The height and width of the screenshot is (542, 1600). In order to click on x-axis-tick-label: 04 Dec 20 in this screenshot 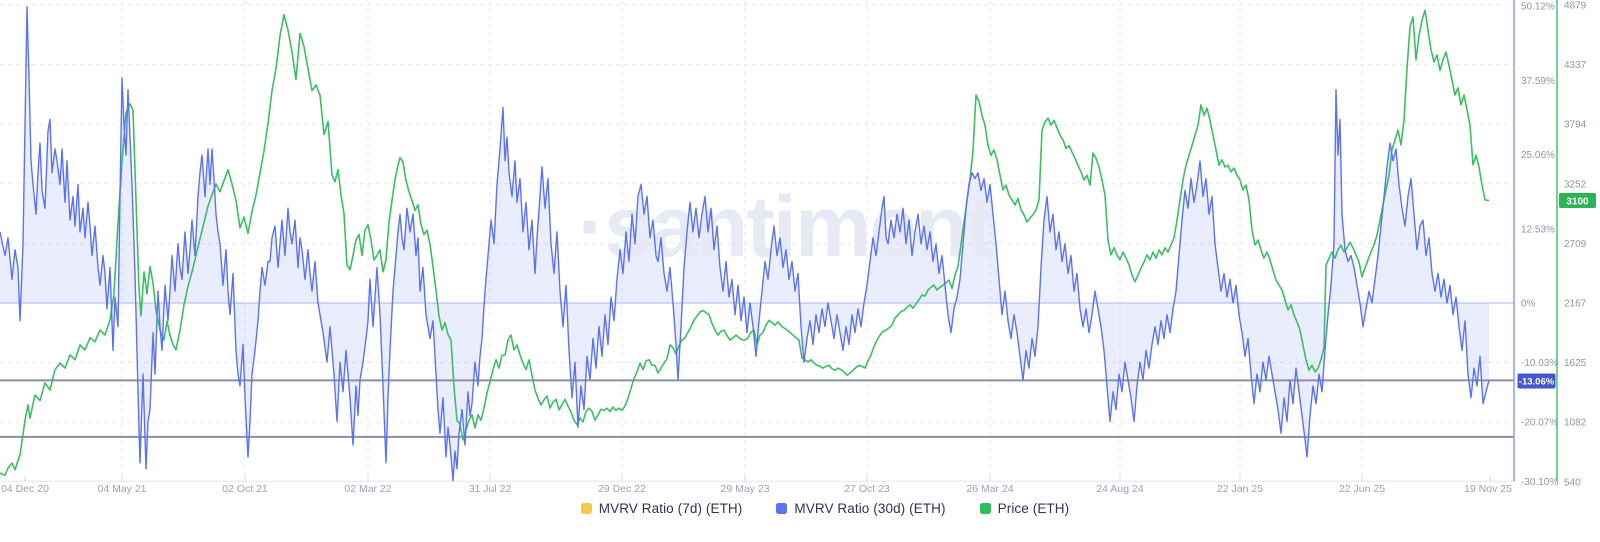, I will do `click(25, 489)`.